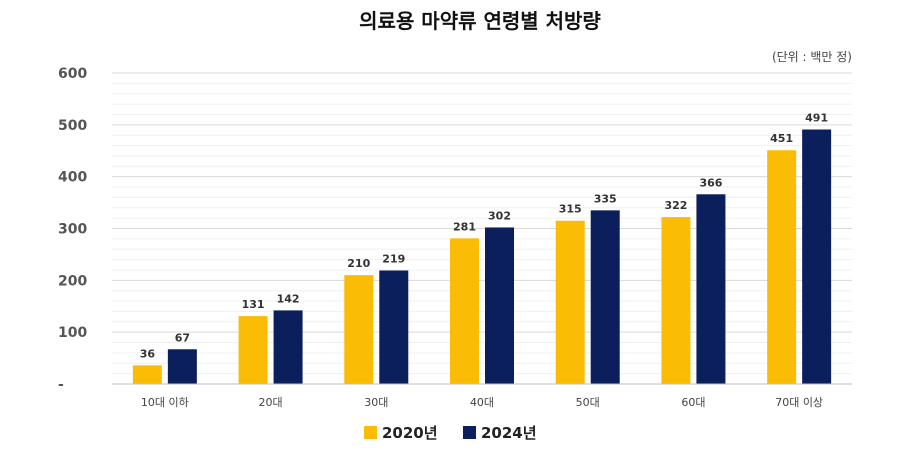  I want to click on y-tick-label: 600, so click(72, 74).